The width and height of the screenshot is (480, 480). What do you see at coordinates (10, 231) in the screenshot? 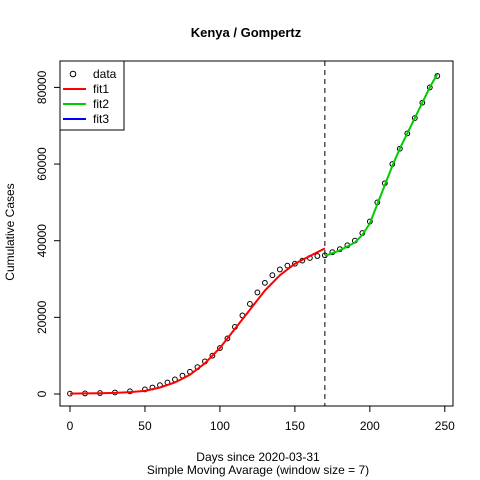
I see `y-axis-label: Cumulative Cases` at bounding box center [10, 231].